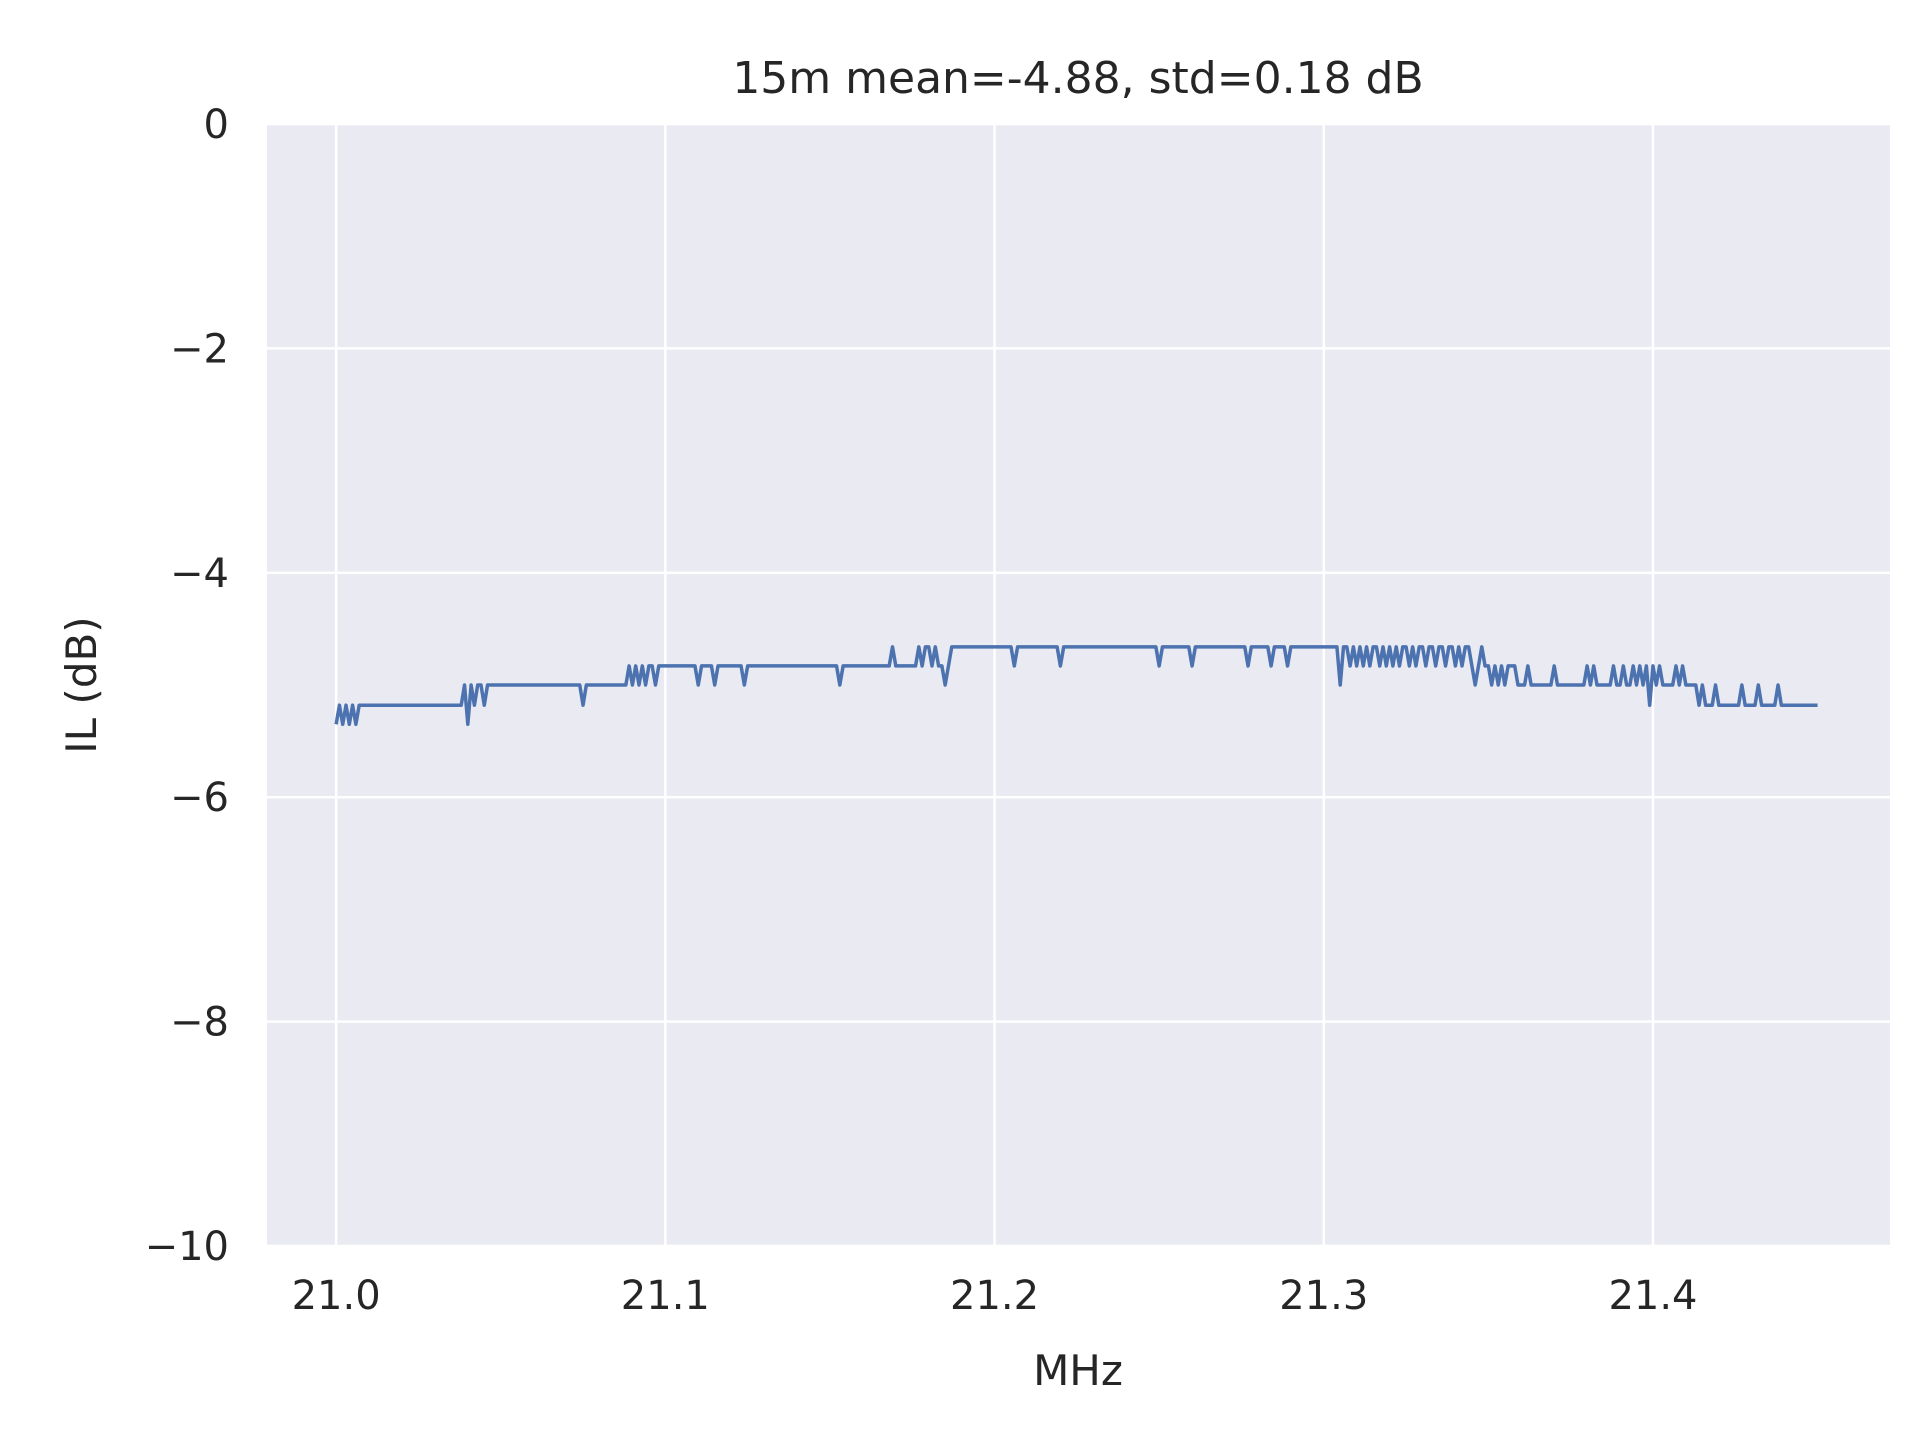  I want to click on y-tick-label: −10, so click(187, 1247).